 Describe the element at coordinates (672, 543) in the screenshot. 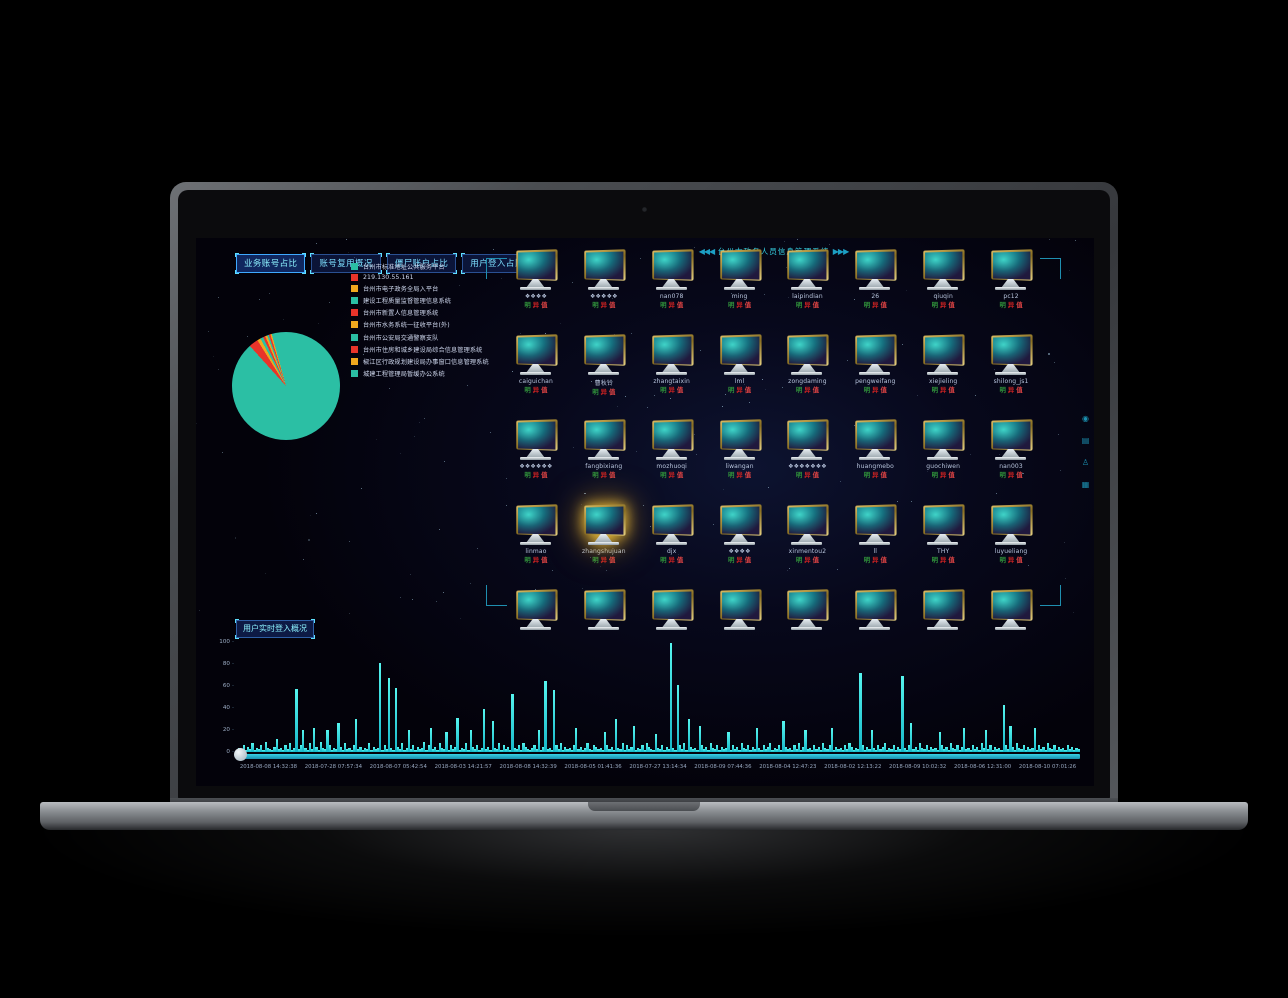

I see `monitor-item: djx 明异值` at that location.